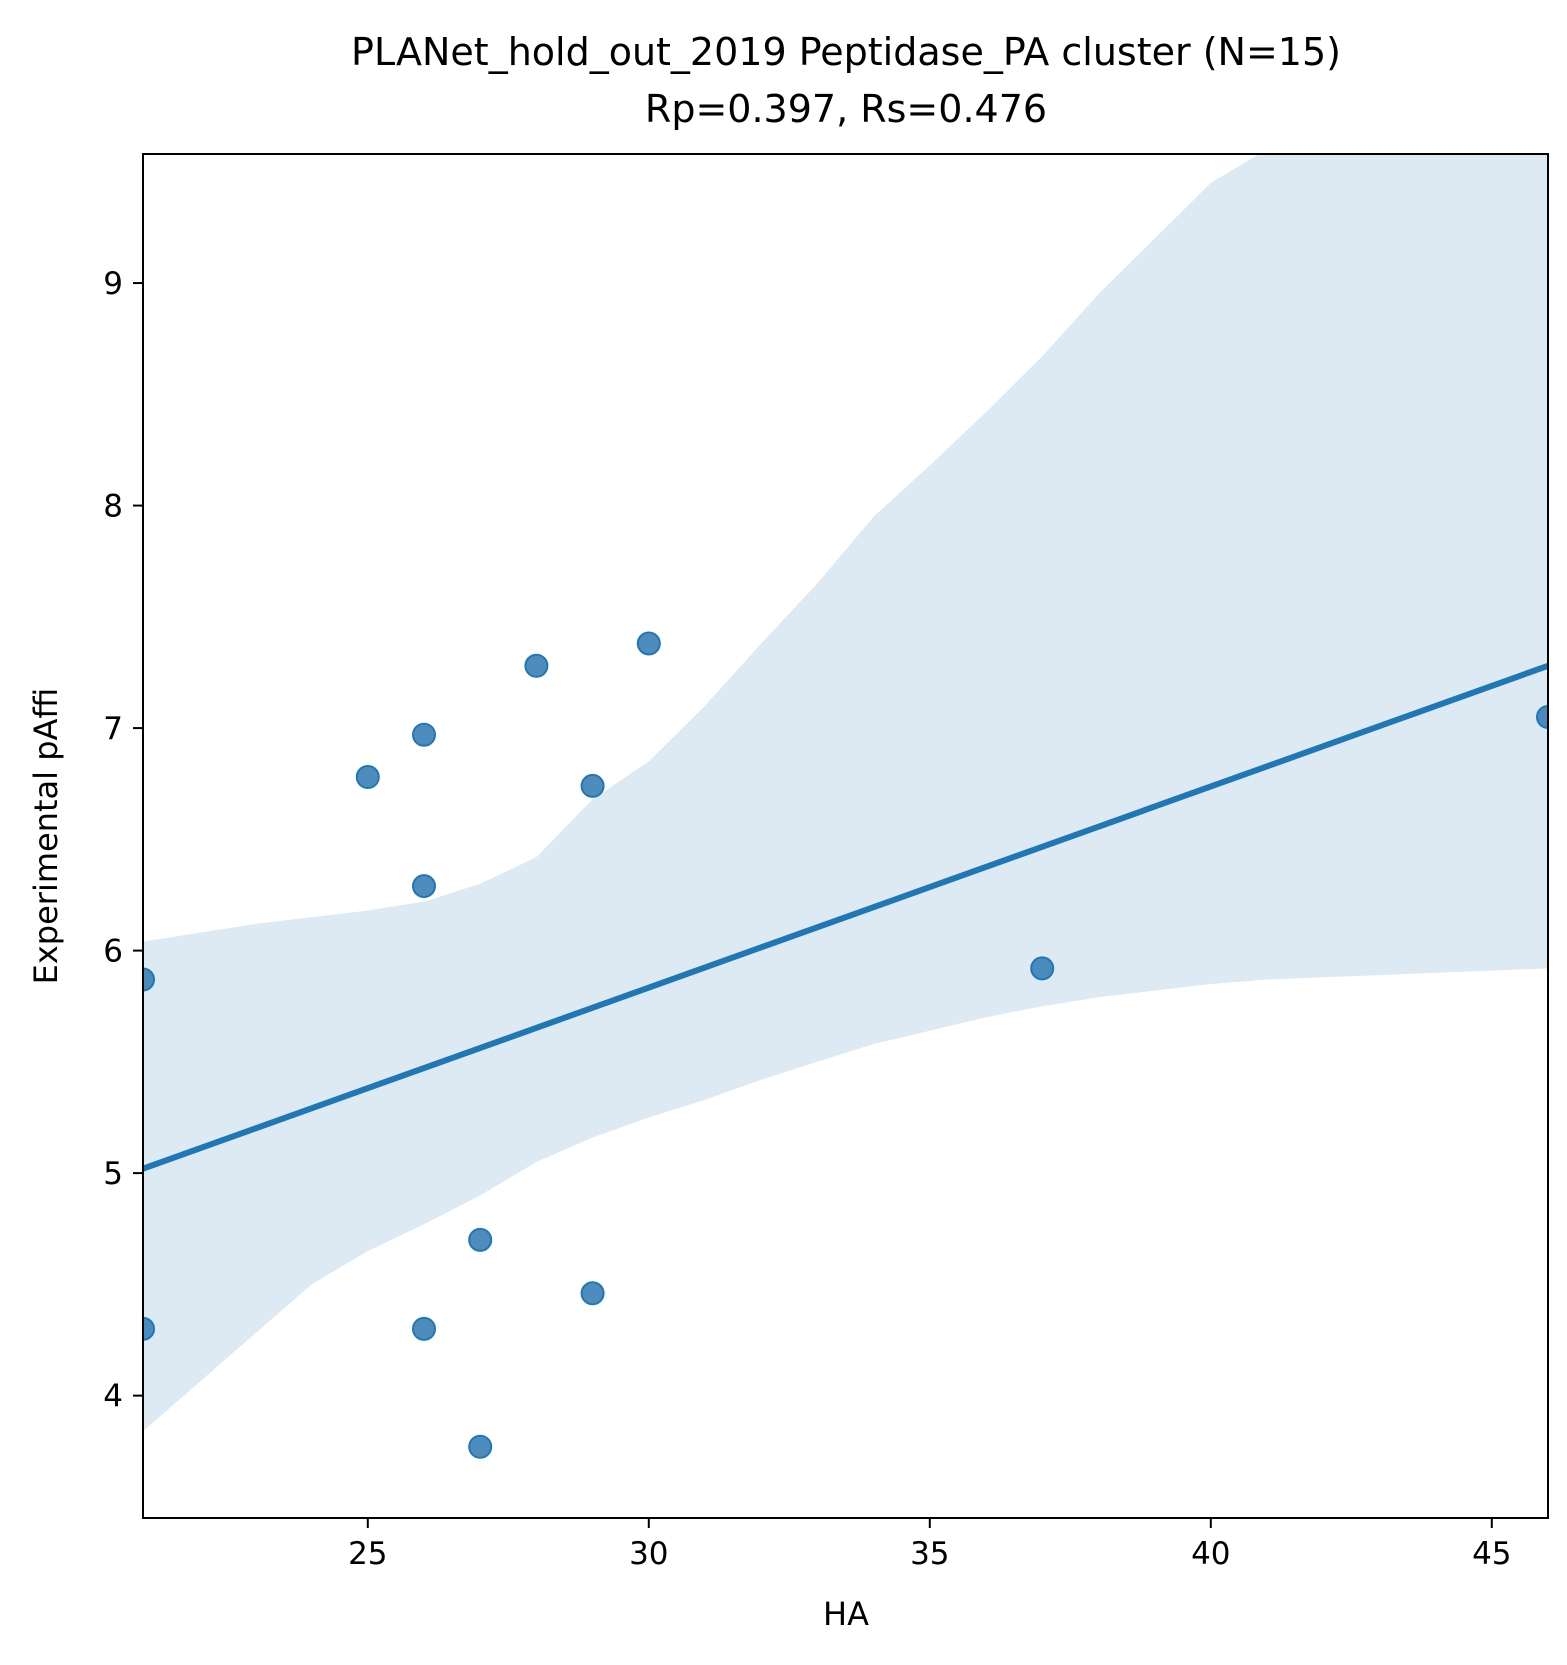 The image size is (1567, 1665). What do you see at coordinates (113, 729) in the screenshot?
I see `y-tick-label: 7` at bounding box center [113, 729].